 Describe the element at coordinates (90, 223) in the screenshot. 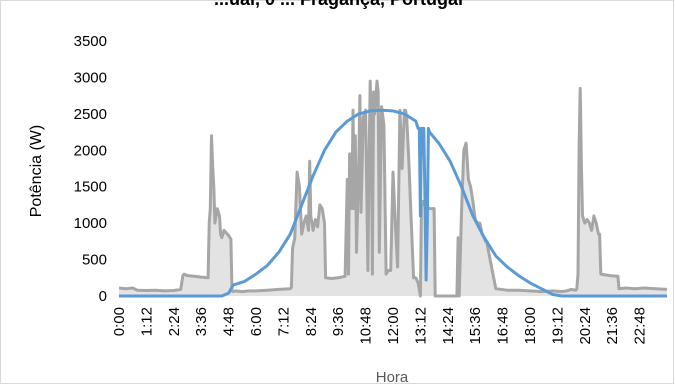

I see `y-tick-label: 1000` at that location.